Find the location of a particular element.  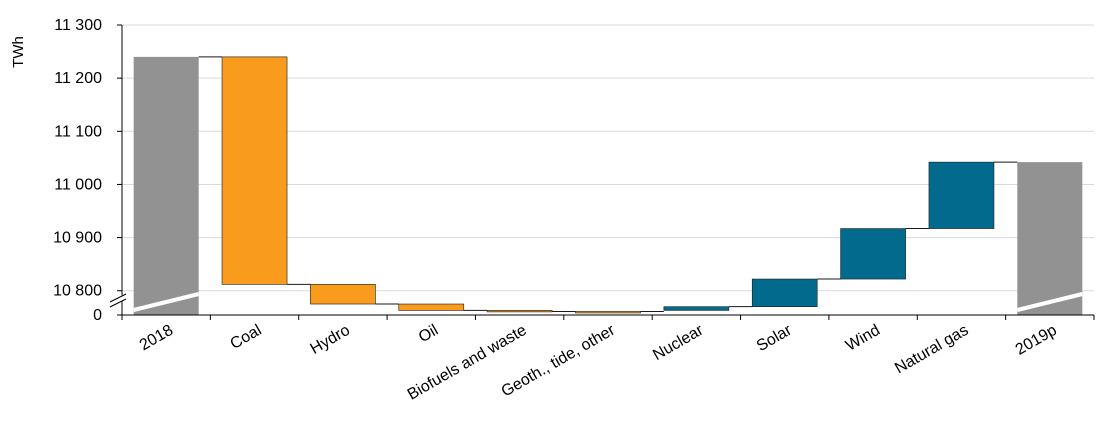

bar-2019p is located at coordinates (1050, 238).